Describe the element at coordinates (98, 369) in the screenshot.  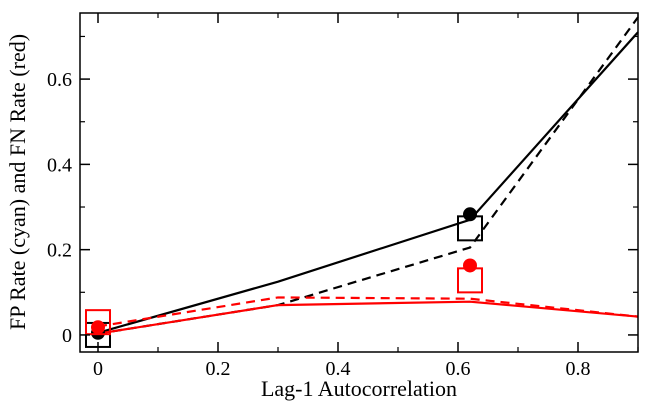
I see `x-tick-label: 0` at that location.